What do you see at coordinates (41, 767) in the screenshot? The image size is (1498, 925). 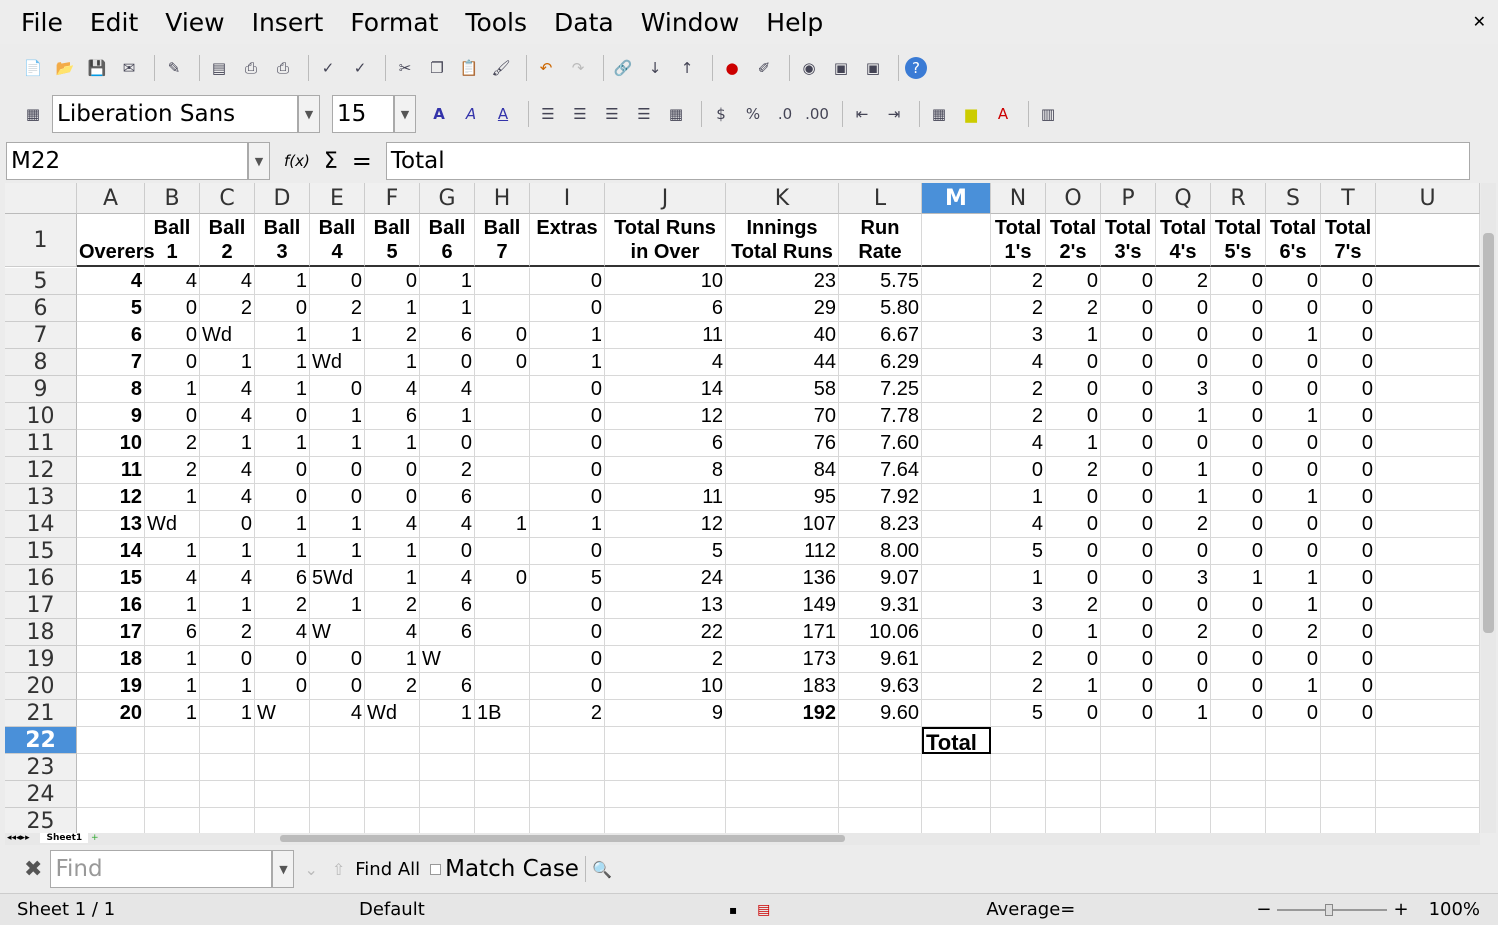 I see `row-header-23: 23` at bounding box center [41, 767].